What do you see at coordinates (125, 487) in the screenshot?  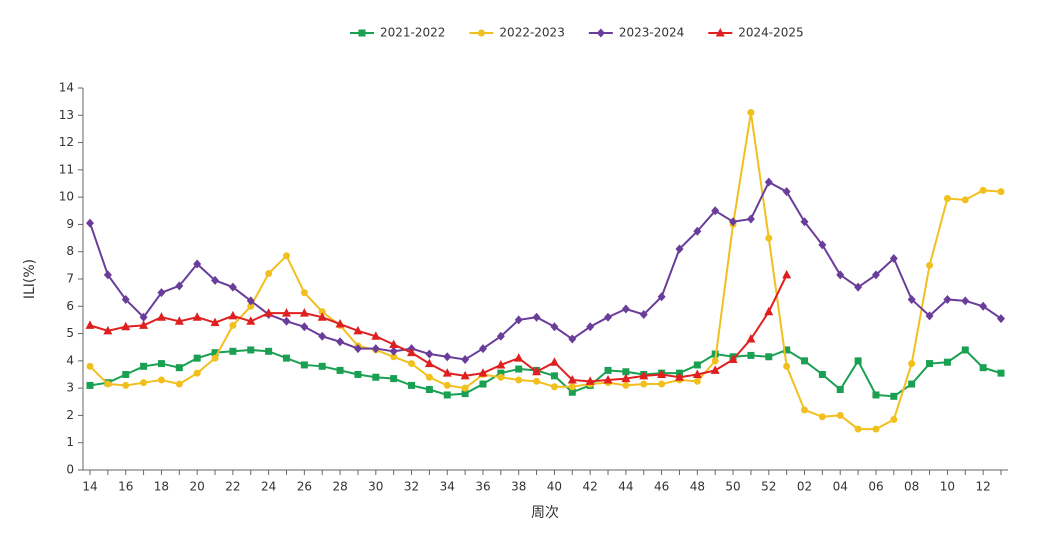 I see `x-tick-label: 16` at bounding box center [125, 487].